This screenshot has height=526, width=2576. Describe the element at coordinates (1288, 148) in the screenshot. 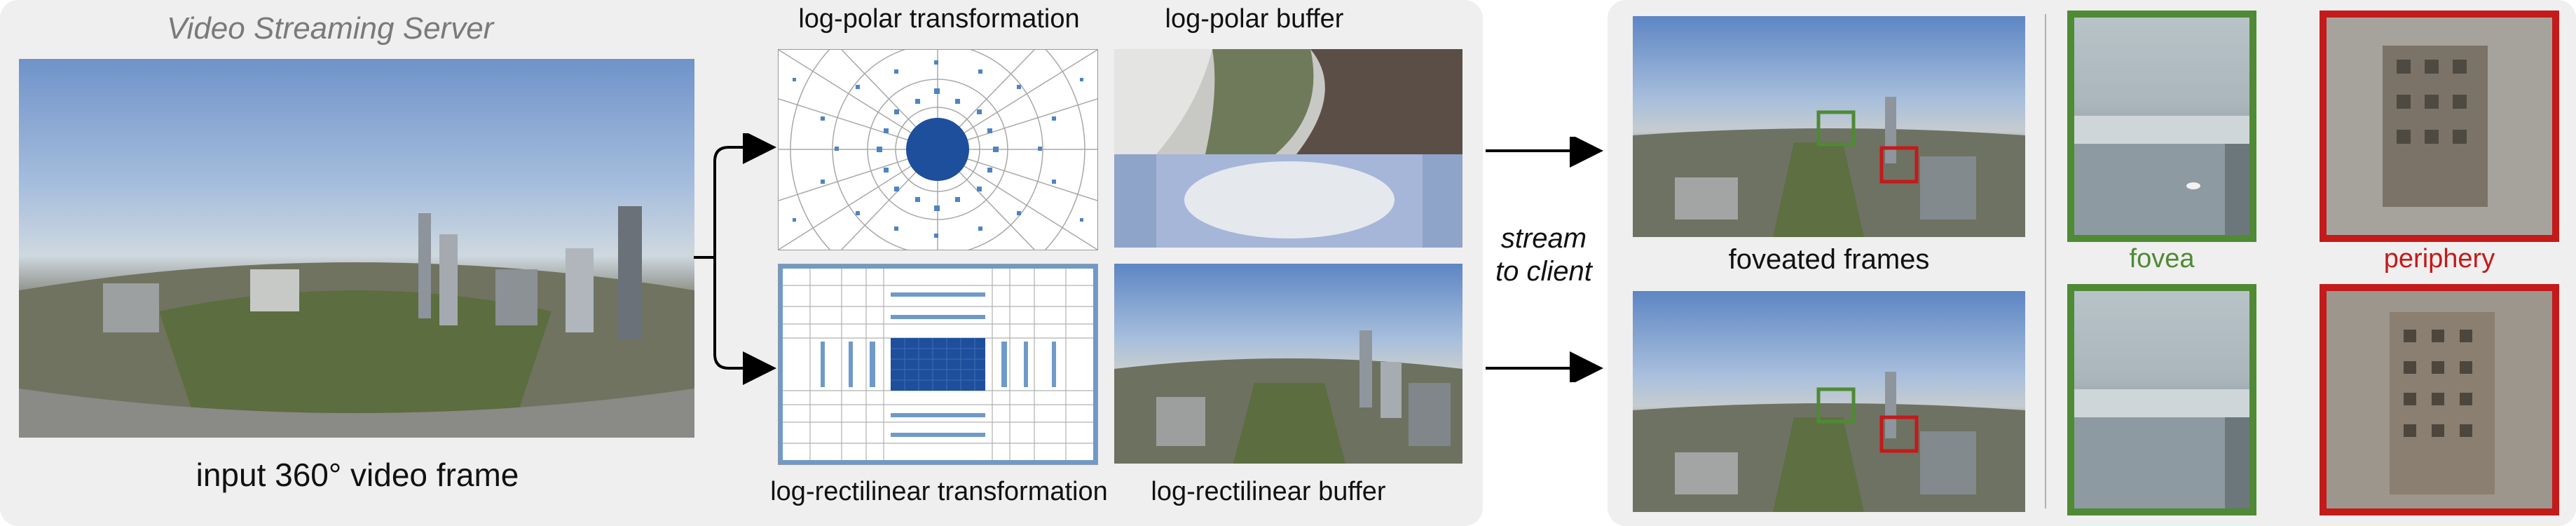

I see `log-polar-buffer-image` at that location.